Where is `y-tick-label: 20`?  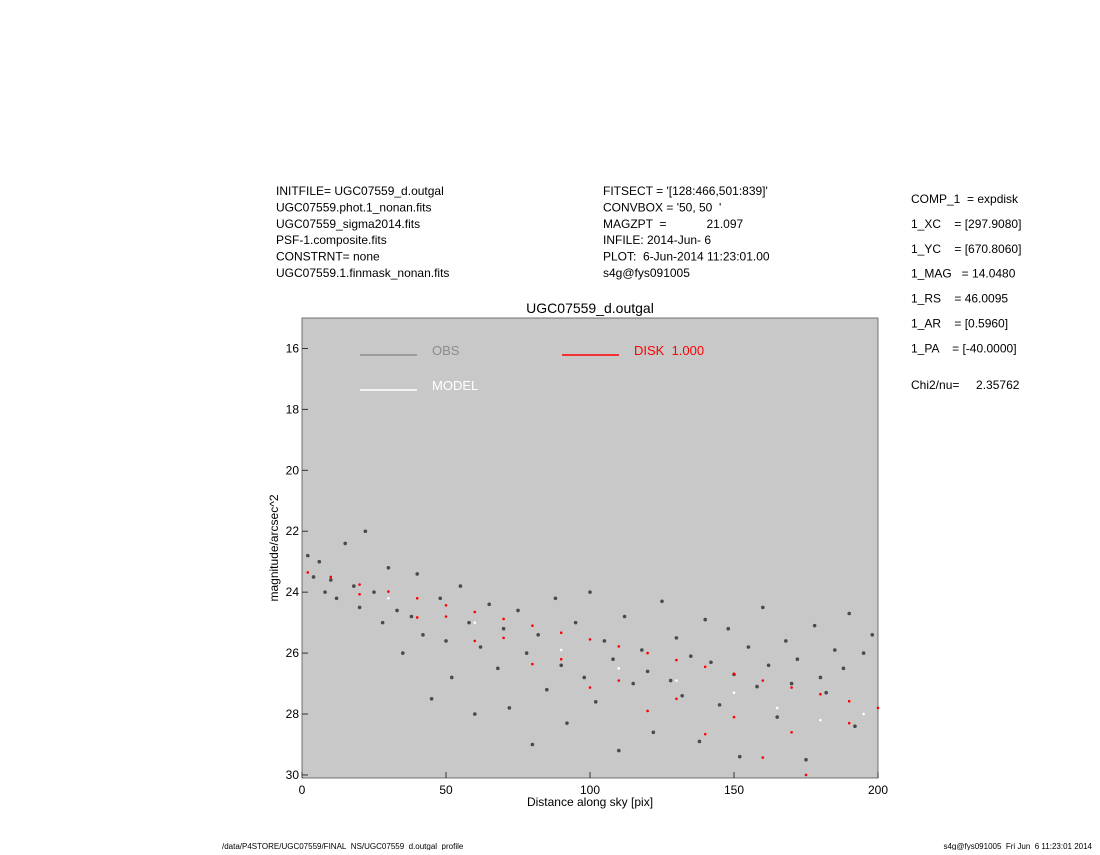 y-tick-label: 20 is located at coordinates (293, 470).